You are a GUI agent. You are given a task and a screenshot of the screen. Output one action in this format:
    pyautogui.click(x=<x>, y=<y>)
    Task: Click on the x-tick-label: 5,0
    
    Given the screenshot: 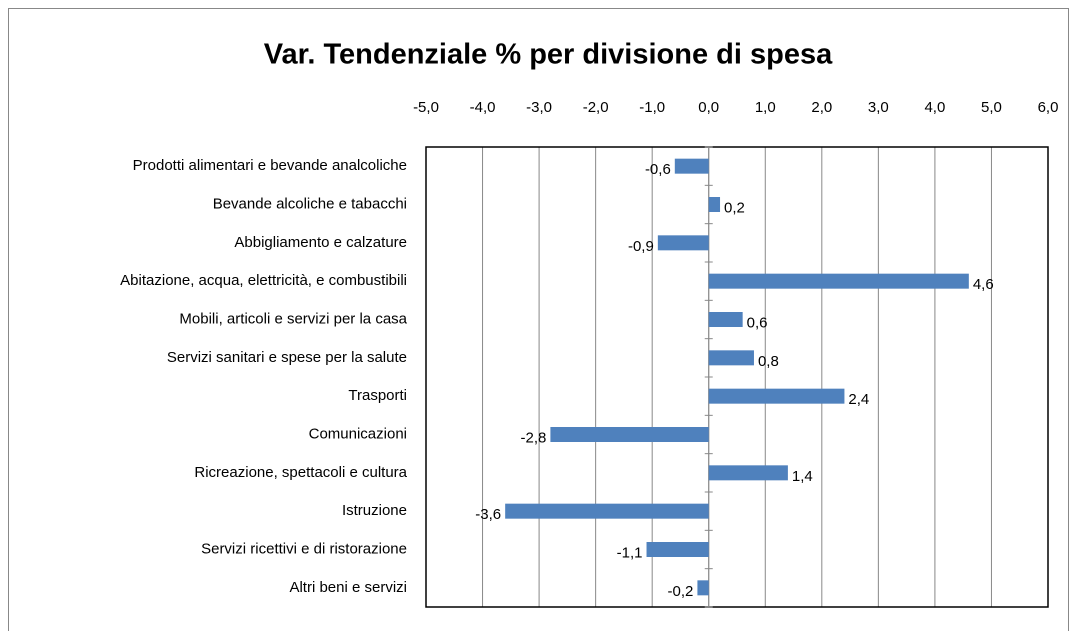 What is the action you would take?
    pyautogui.click(x=991, y=107)
    